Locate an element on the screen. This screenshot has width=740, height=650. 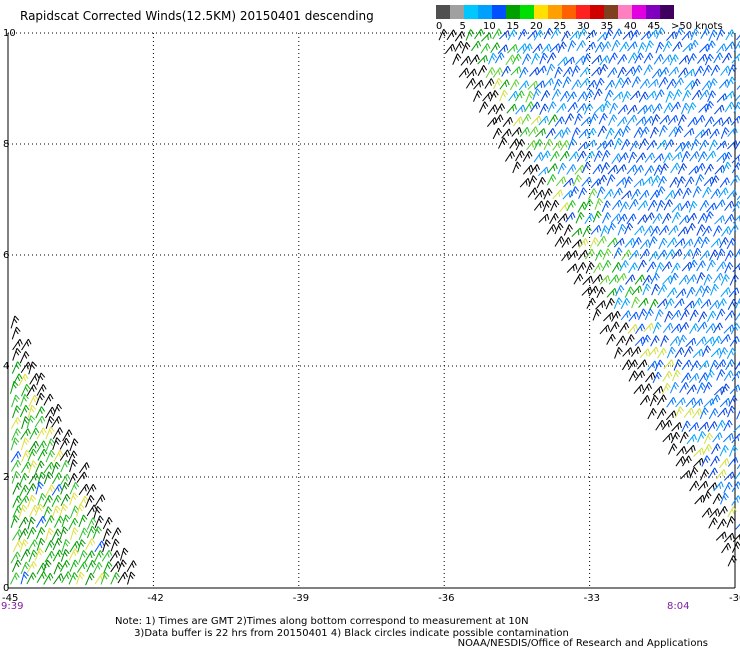
x-tick-label: -30 is located at coordinates (734, 598).